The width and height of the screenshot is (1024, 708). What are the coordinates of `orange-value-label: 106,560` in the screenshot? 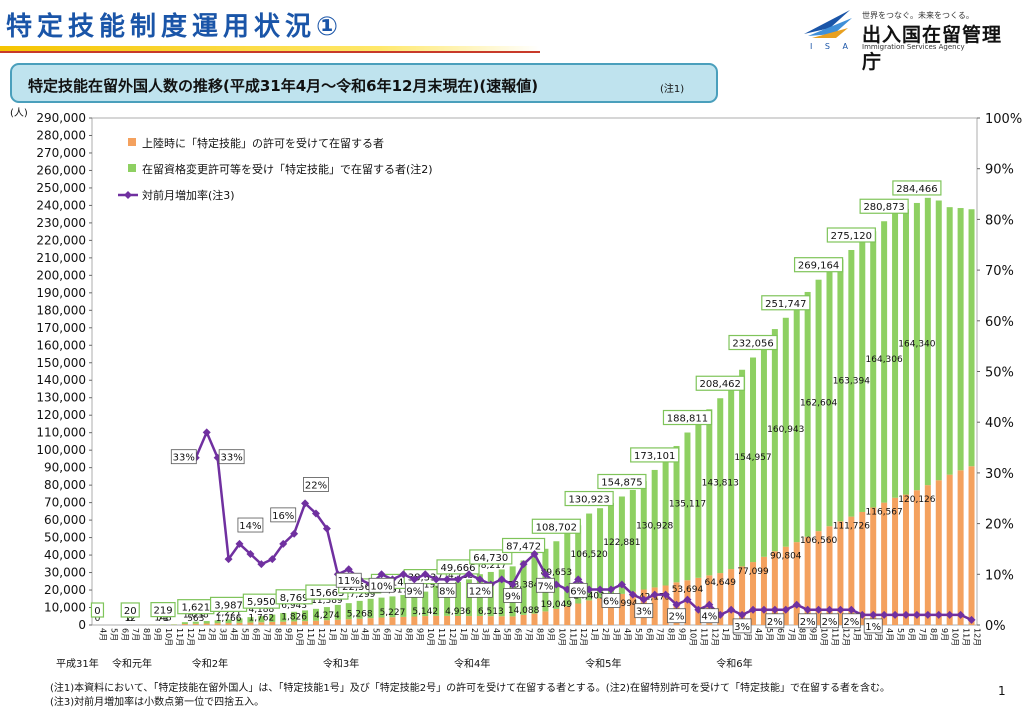 It's located at (818, 541).